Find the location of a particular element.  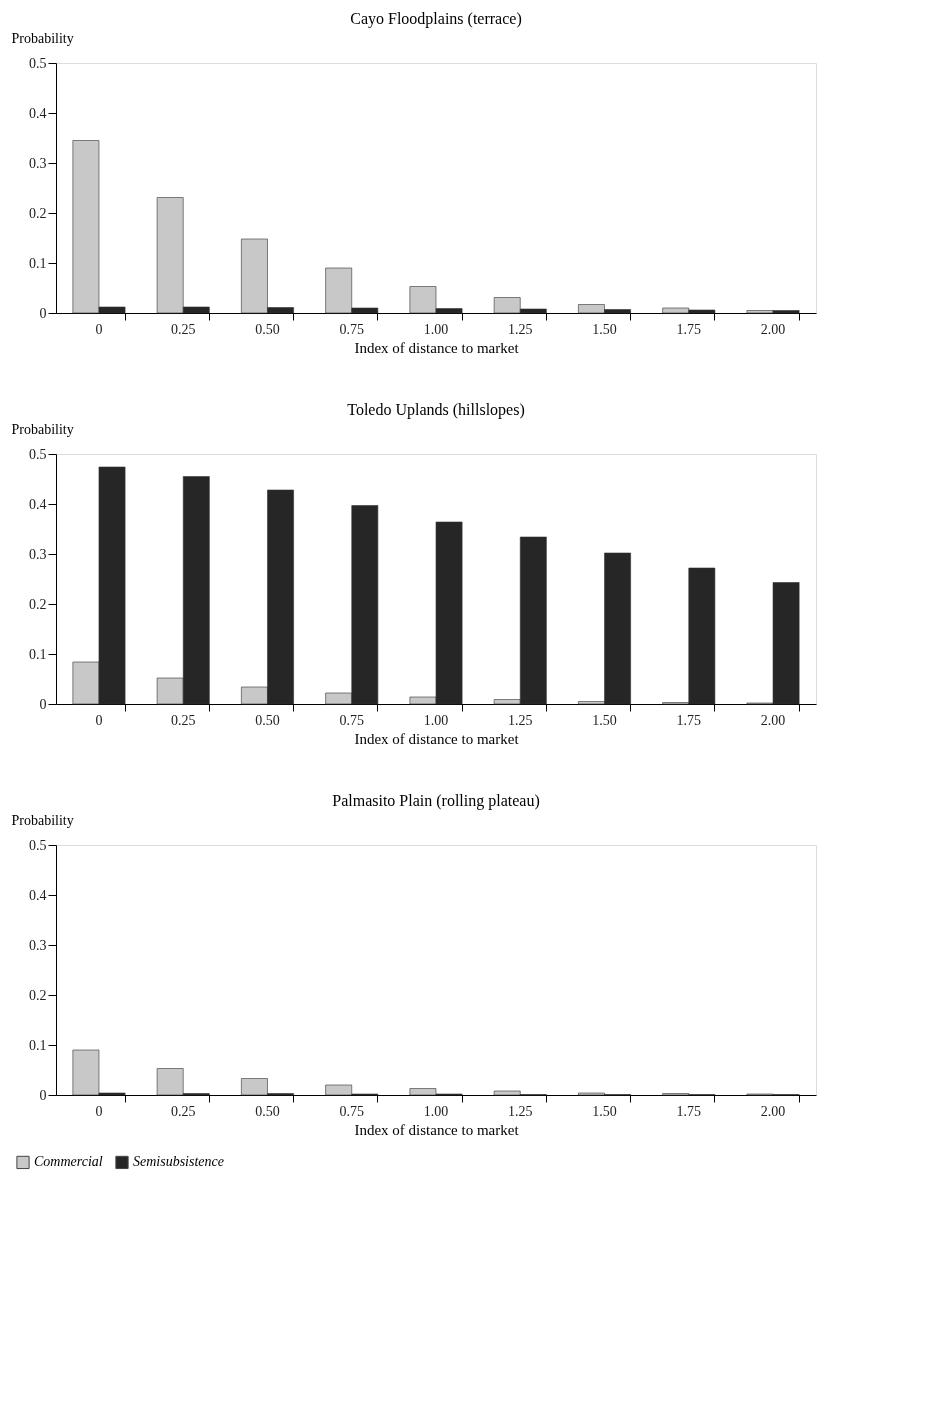

chart-title: Palmasito Plain (rolling plateau) is located at coordinates (436, 801).